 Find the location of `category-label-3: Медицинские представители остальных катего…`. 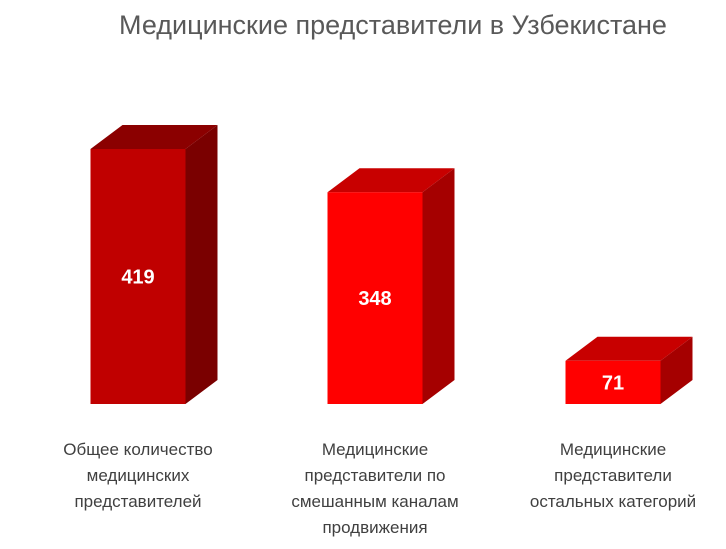

category-label-3: Медицинские представители остальных катего… is located at coordinates (613, 476).